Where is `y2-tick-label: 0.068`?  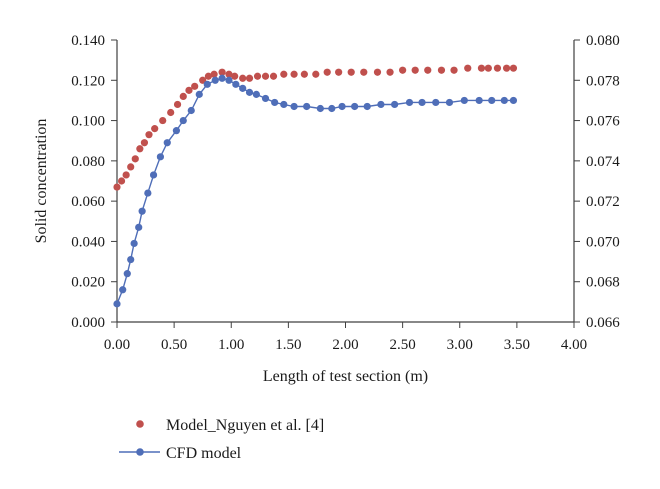
y2-tick-label: 0.068 is located at coordinates (603, 283).